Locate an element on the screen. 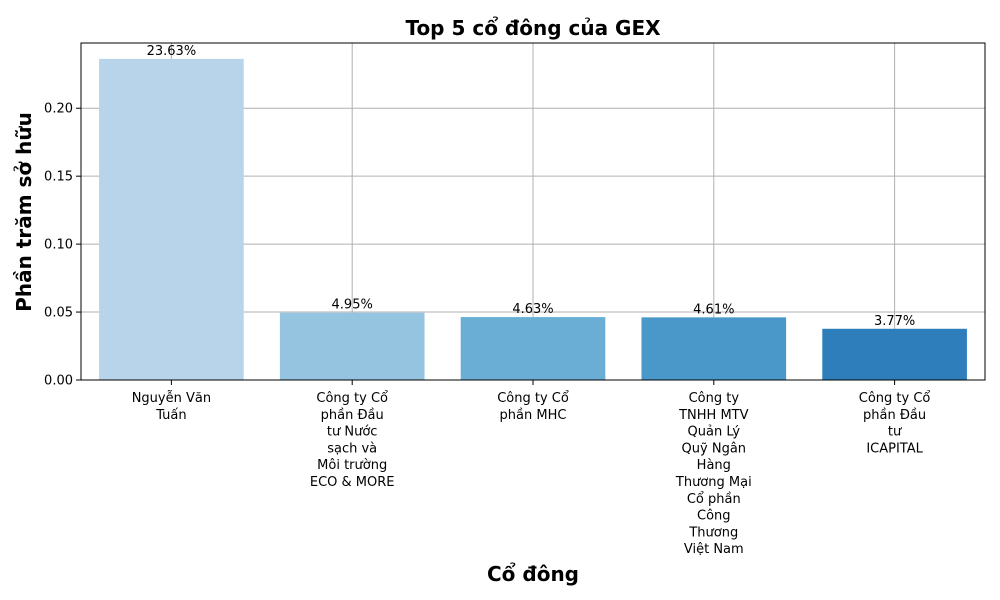 This screenshot has height=600, width=1000. bar-value-label: 4.95% is located at coordinates (352, 305).